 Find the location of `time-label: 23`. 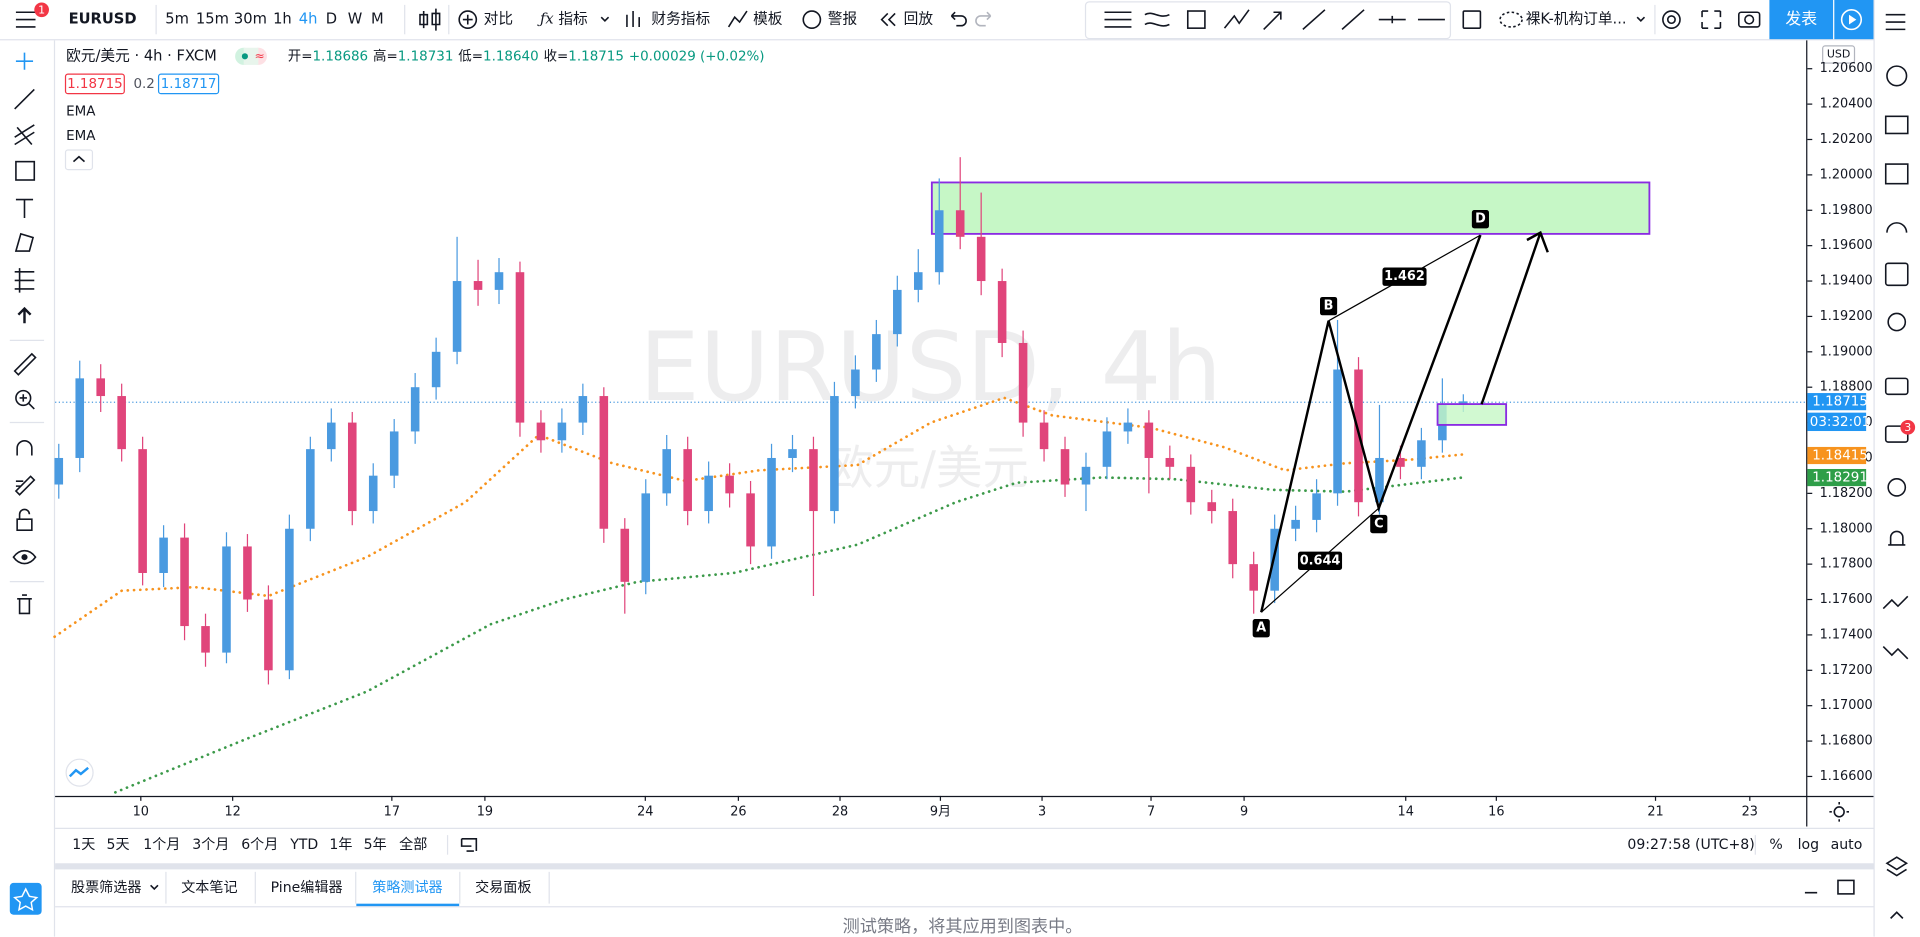

time-label: 23 is located at coordinates (1750, 811).